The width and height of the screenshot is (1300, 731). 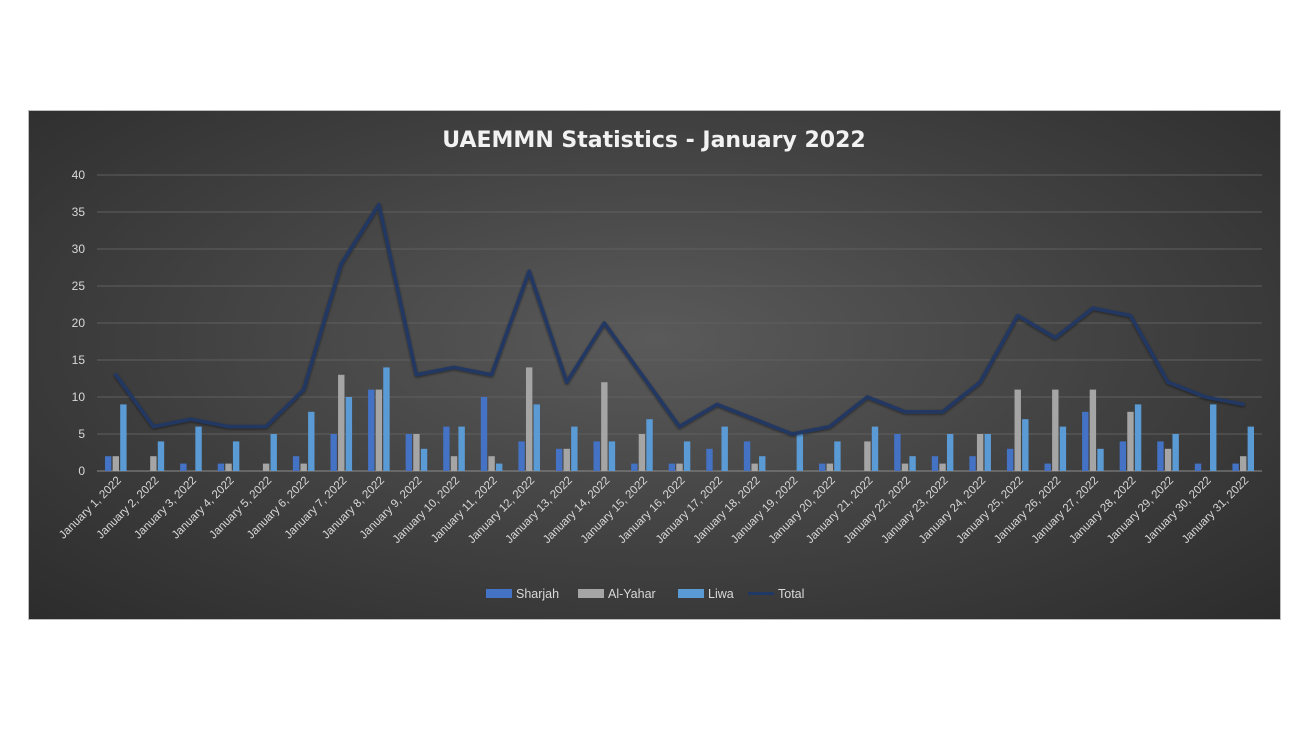 I want to click on x-tick-label: January 22, 2022, so click(x=877, y=510).